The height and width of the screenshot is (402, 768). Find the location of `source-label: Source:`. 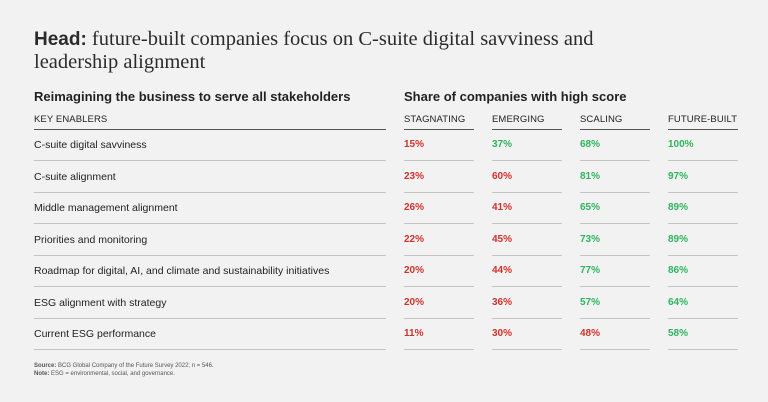

source-label: Source: is located at coordinates (45, 366).